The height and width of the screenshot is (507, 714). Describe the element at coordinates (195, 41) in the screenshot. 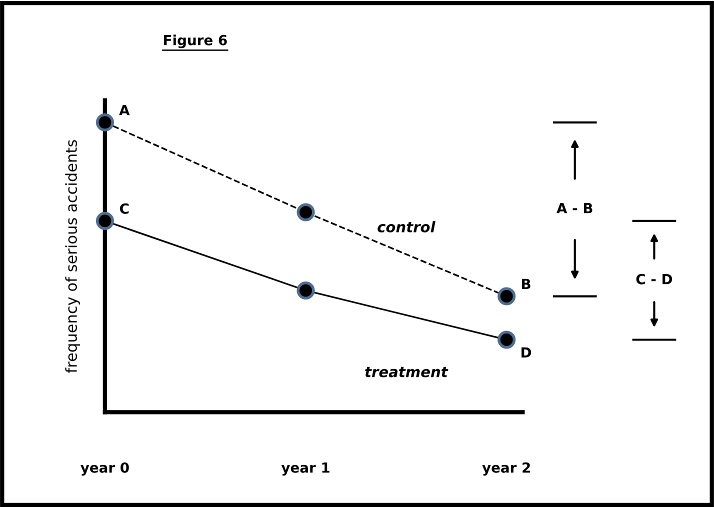

I see `chart-title: Figure 6` at that location.